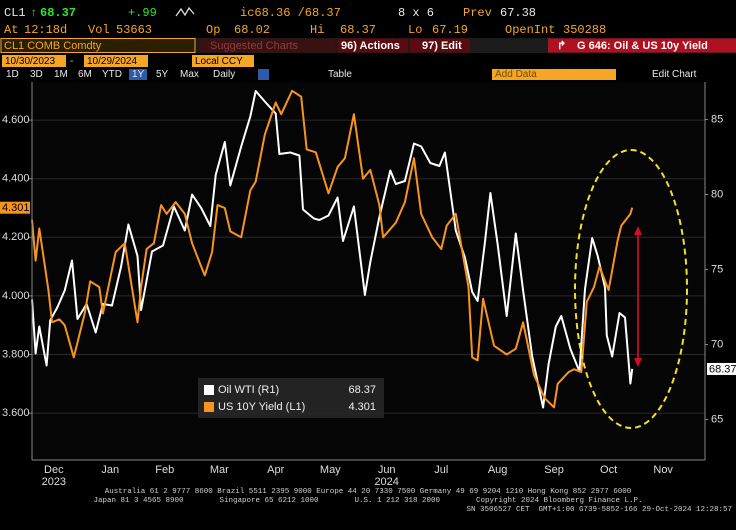 The image size is (736, 530). What do you see at coordinates (554, 74) in the screenshot?
I see `add-data-box` at bounding box center [554, 74].